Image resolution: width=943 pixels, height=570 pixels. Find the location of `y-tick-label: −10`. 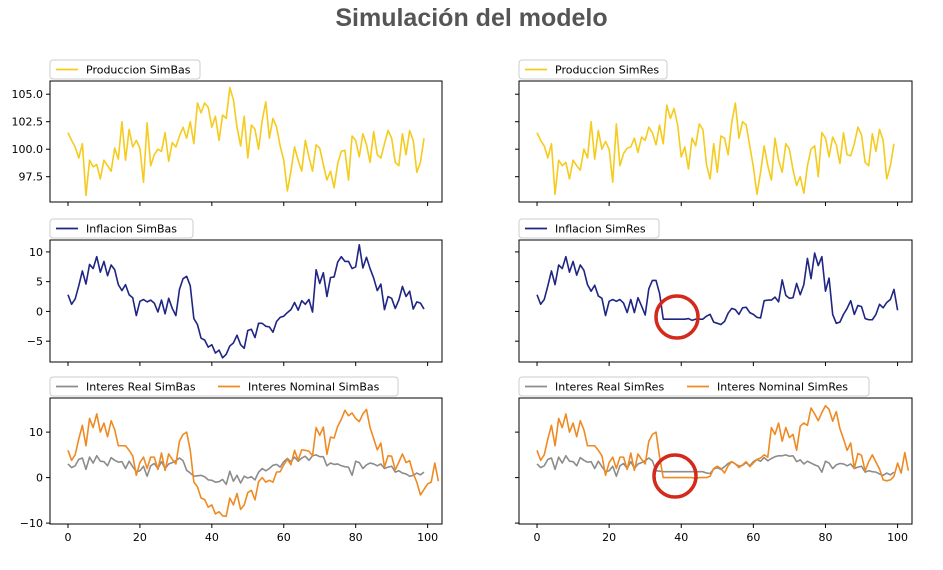

y-tick-label: −10 is located at coordinates (31, 523).